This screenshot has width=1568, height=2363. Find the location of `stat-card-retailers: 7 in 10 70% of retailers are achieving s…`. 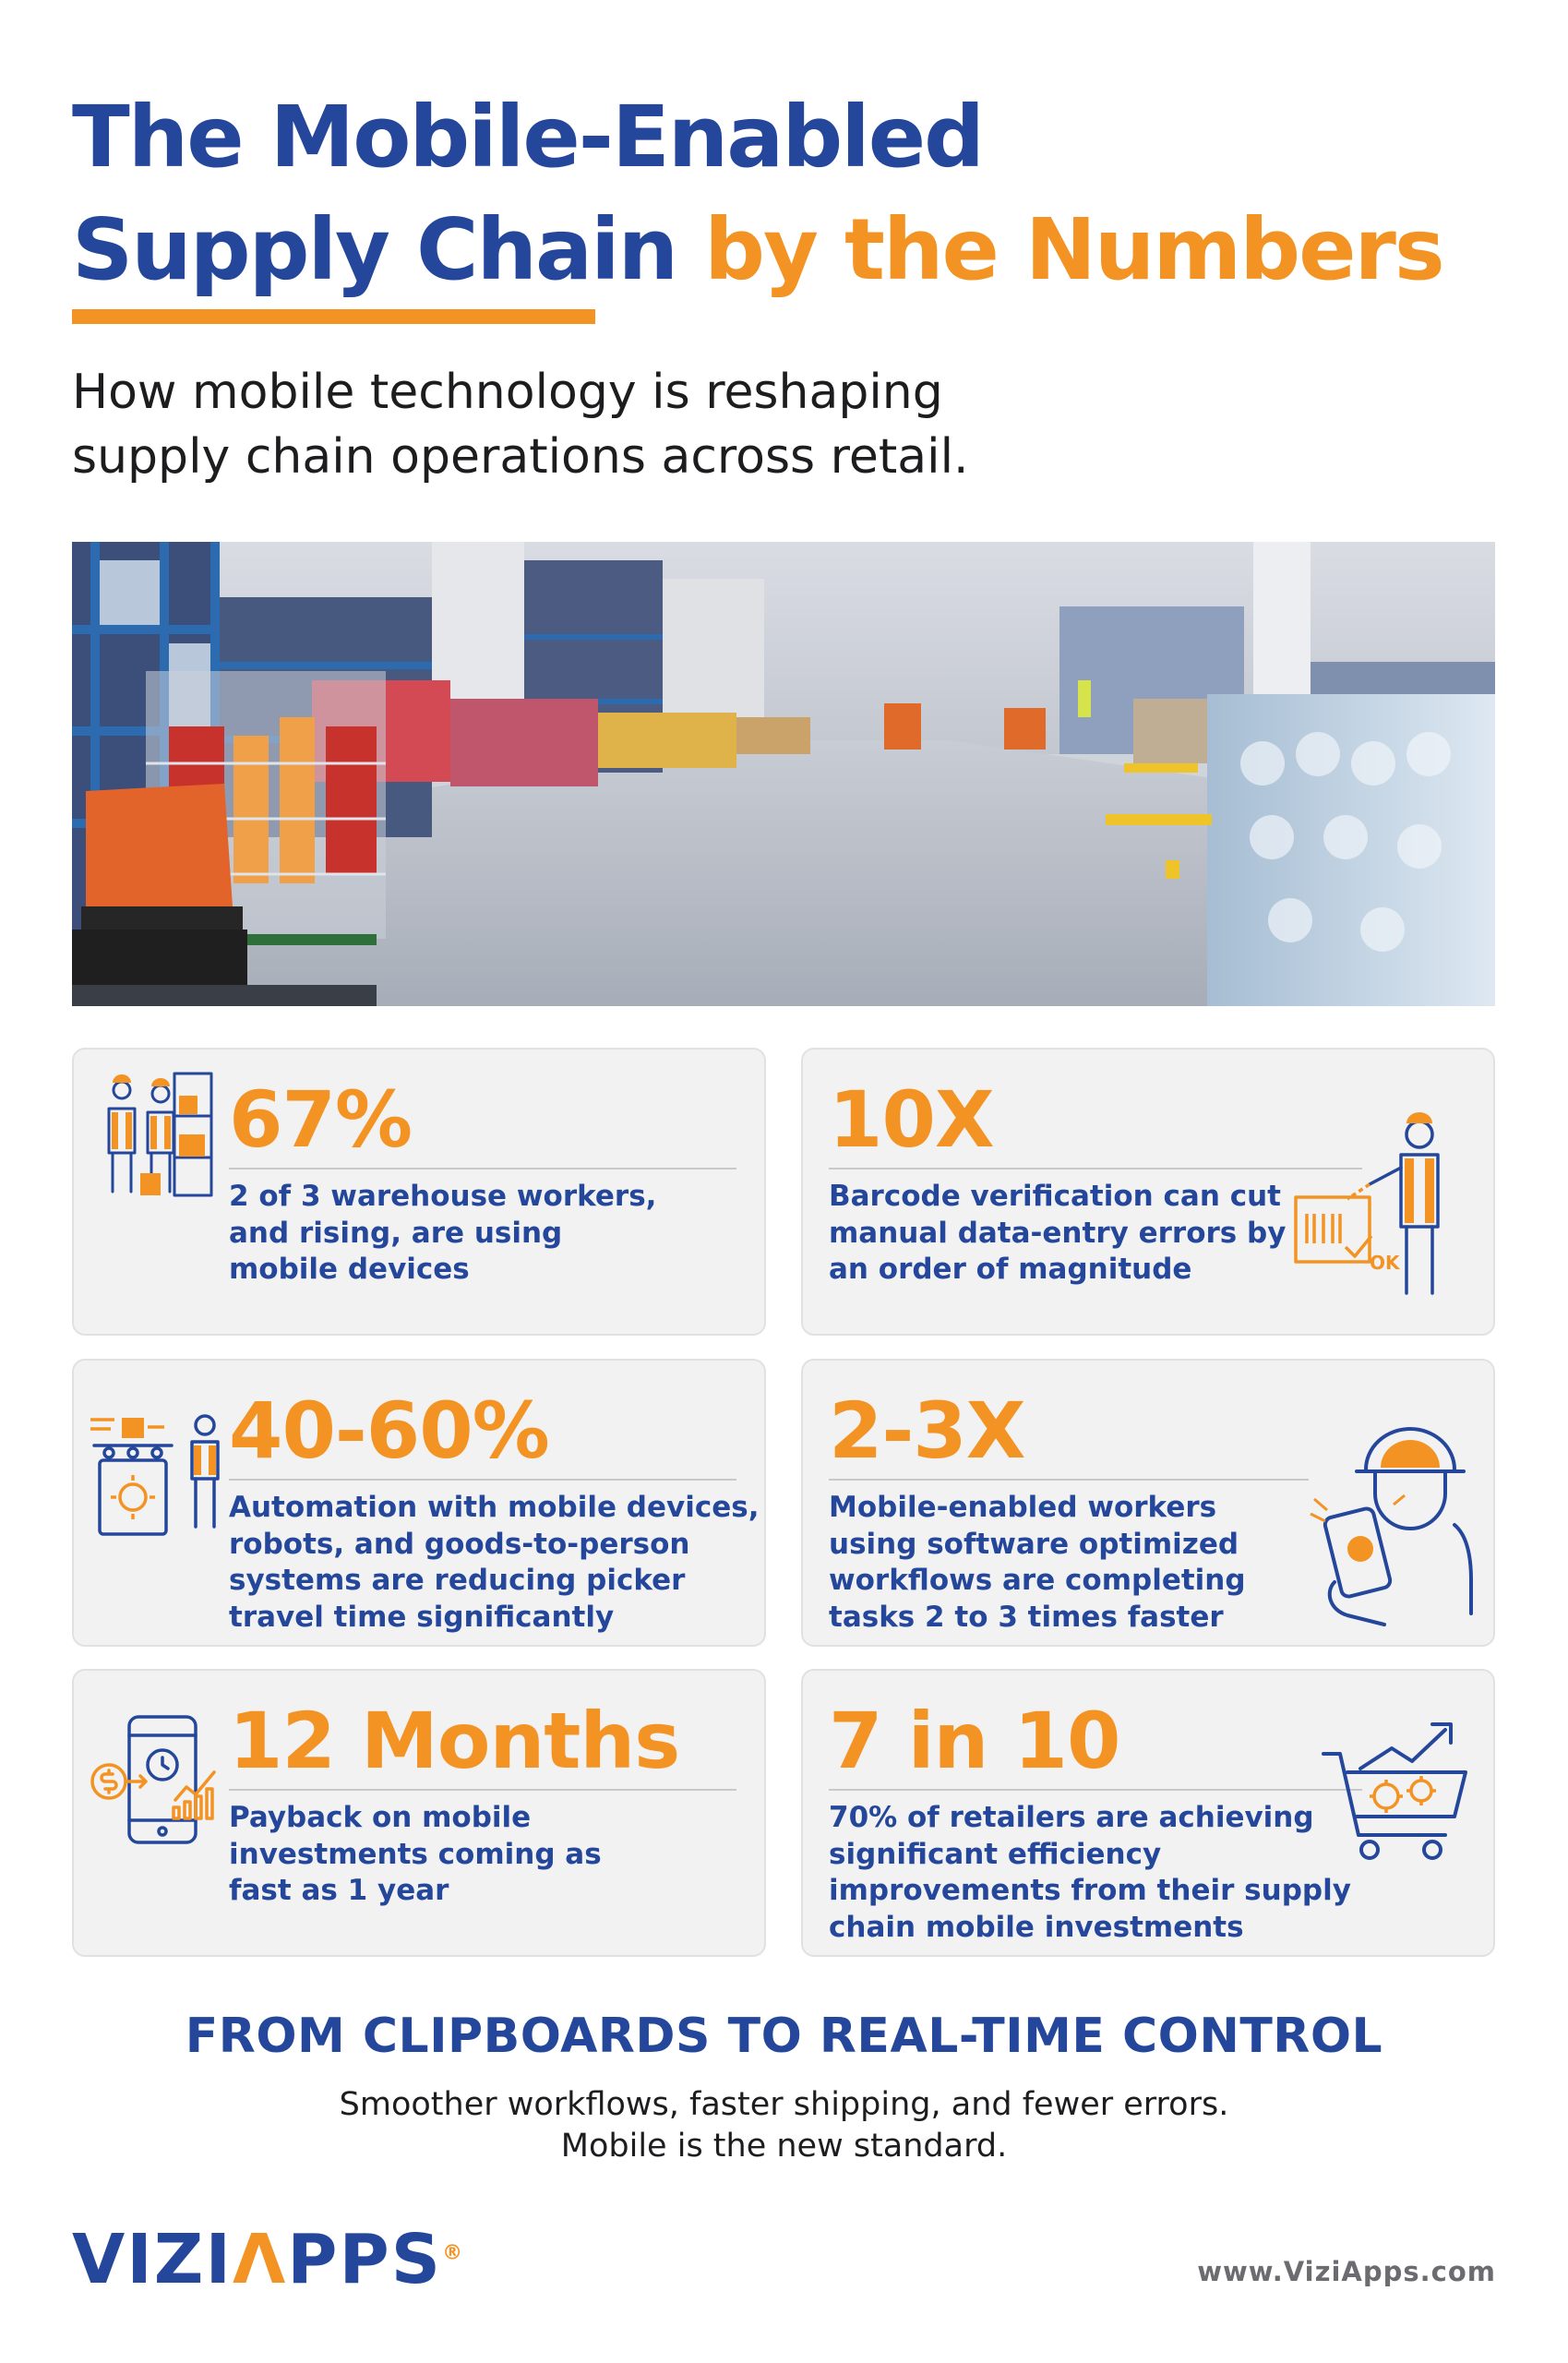

stat-card-retailers: 7 in 10 70% of retailers are achieving s… is located at coordinates (1148, 1813).